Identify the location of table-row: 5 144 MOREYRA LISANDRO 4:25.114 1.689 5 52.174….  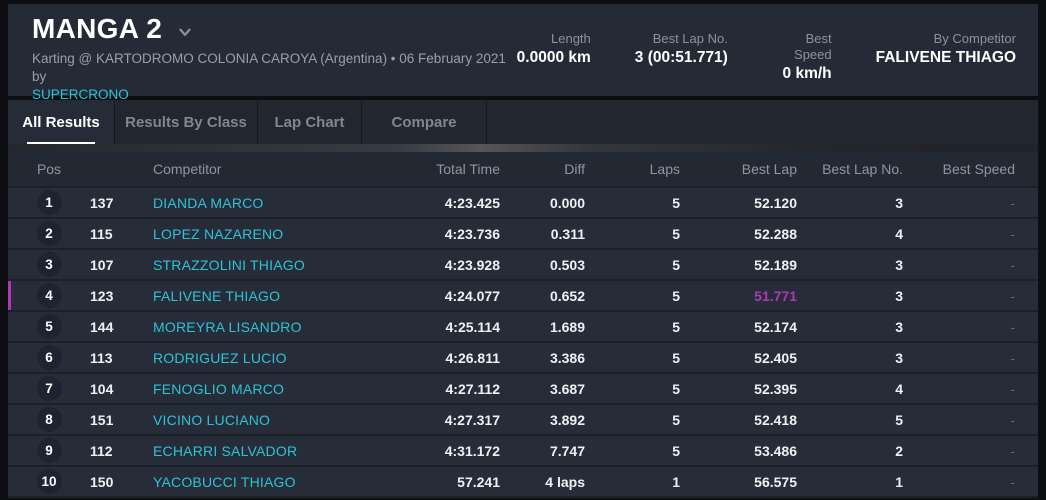
(523, 327).